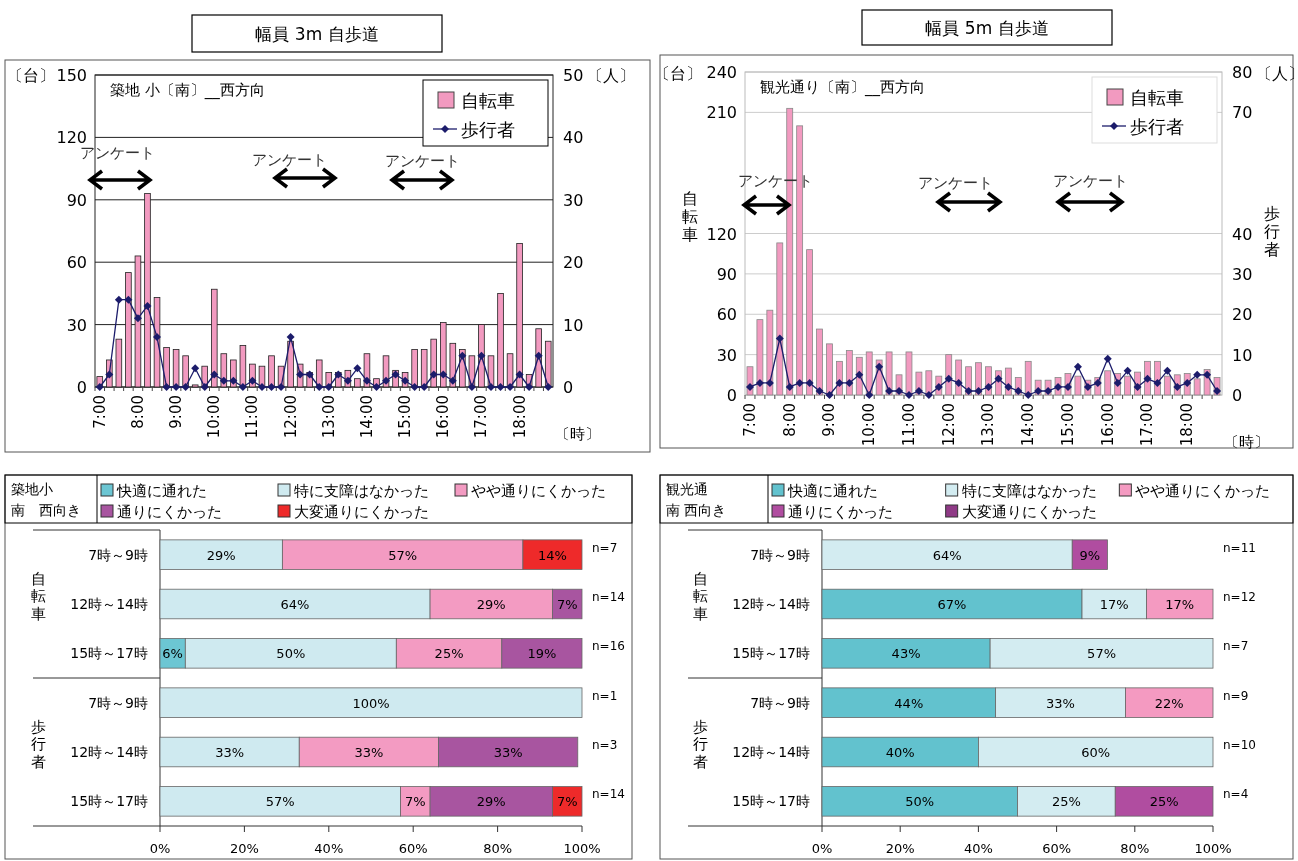  Describe the element at coordinates (542, 654) in the screenshot. I see `data-label: 19%` at that location.